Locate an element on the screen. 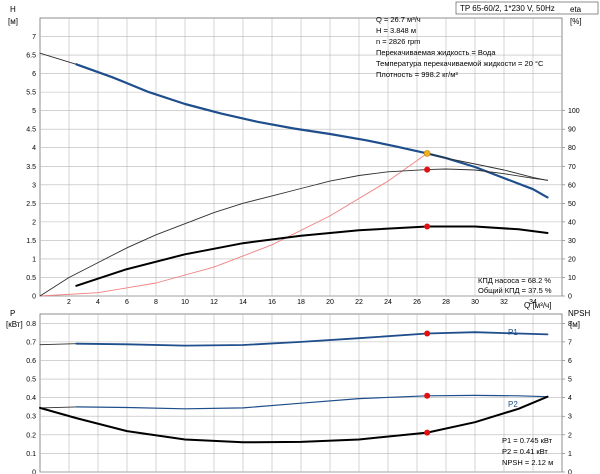  y-left-tick-label: 6 is located at coordinates (34, 74).